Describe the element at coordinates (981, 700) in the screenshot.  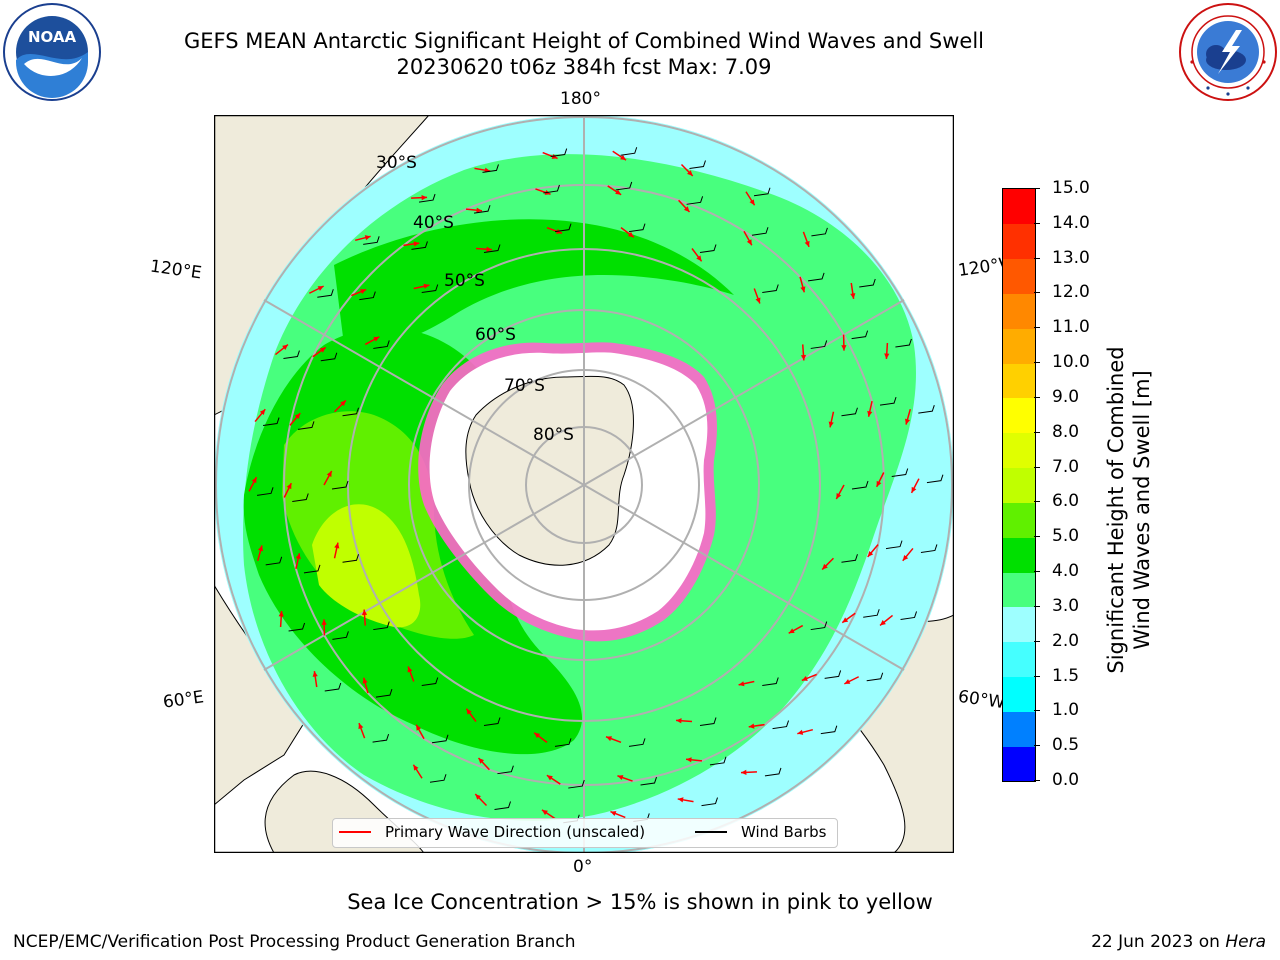
I see `lon-label-60w: 60°W` at that location.